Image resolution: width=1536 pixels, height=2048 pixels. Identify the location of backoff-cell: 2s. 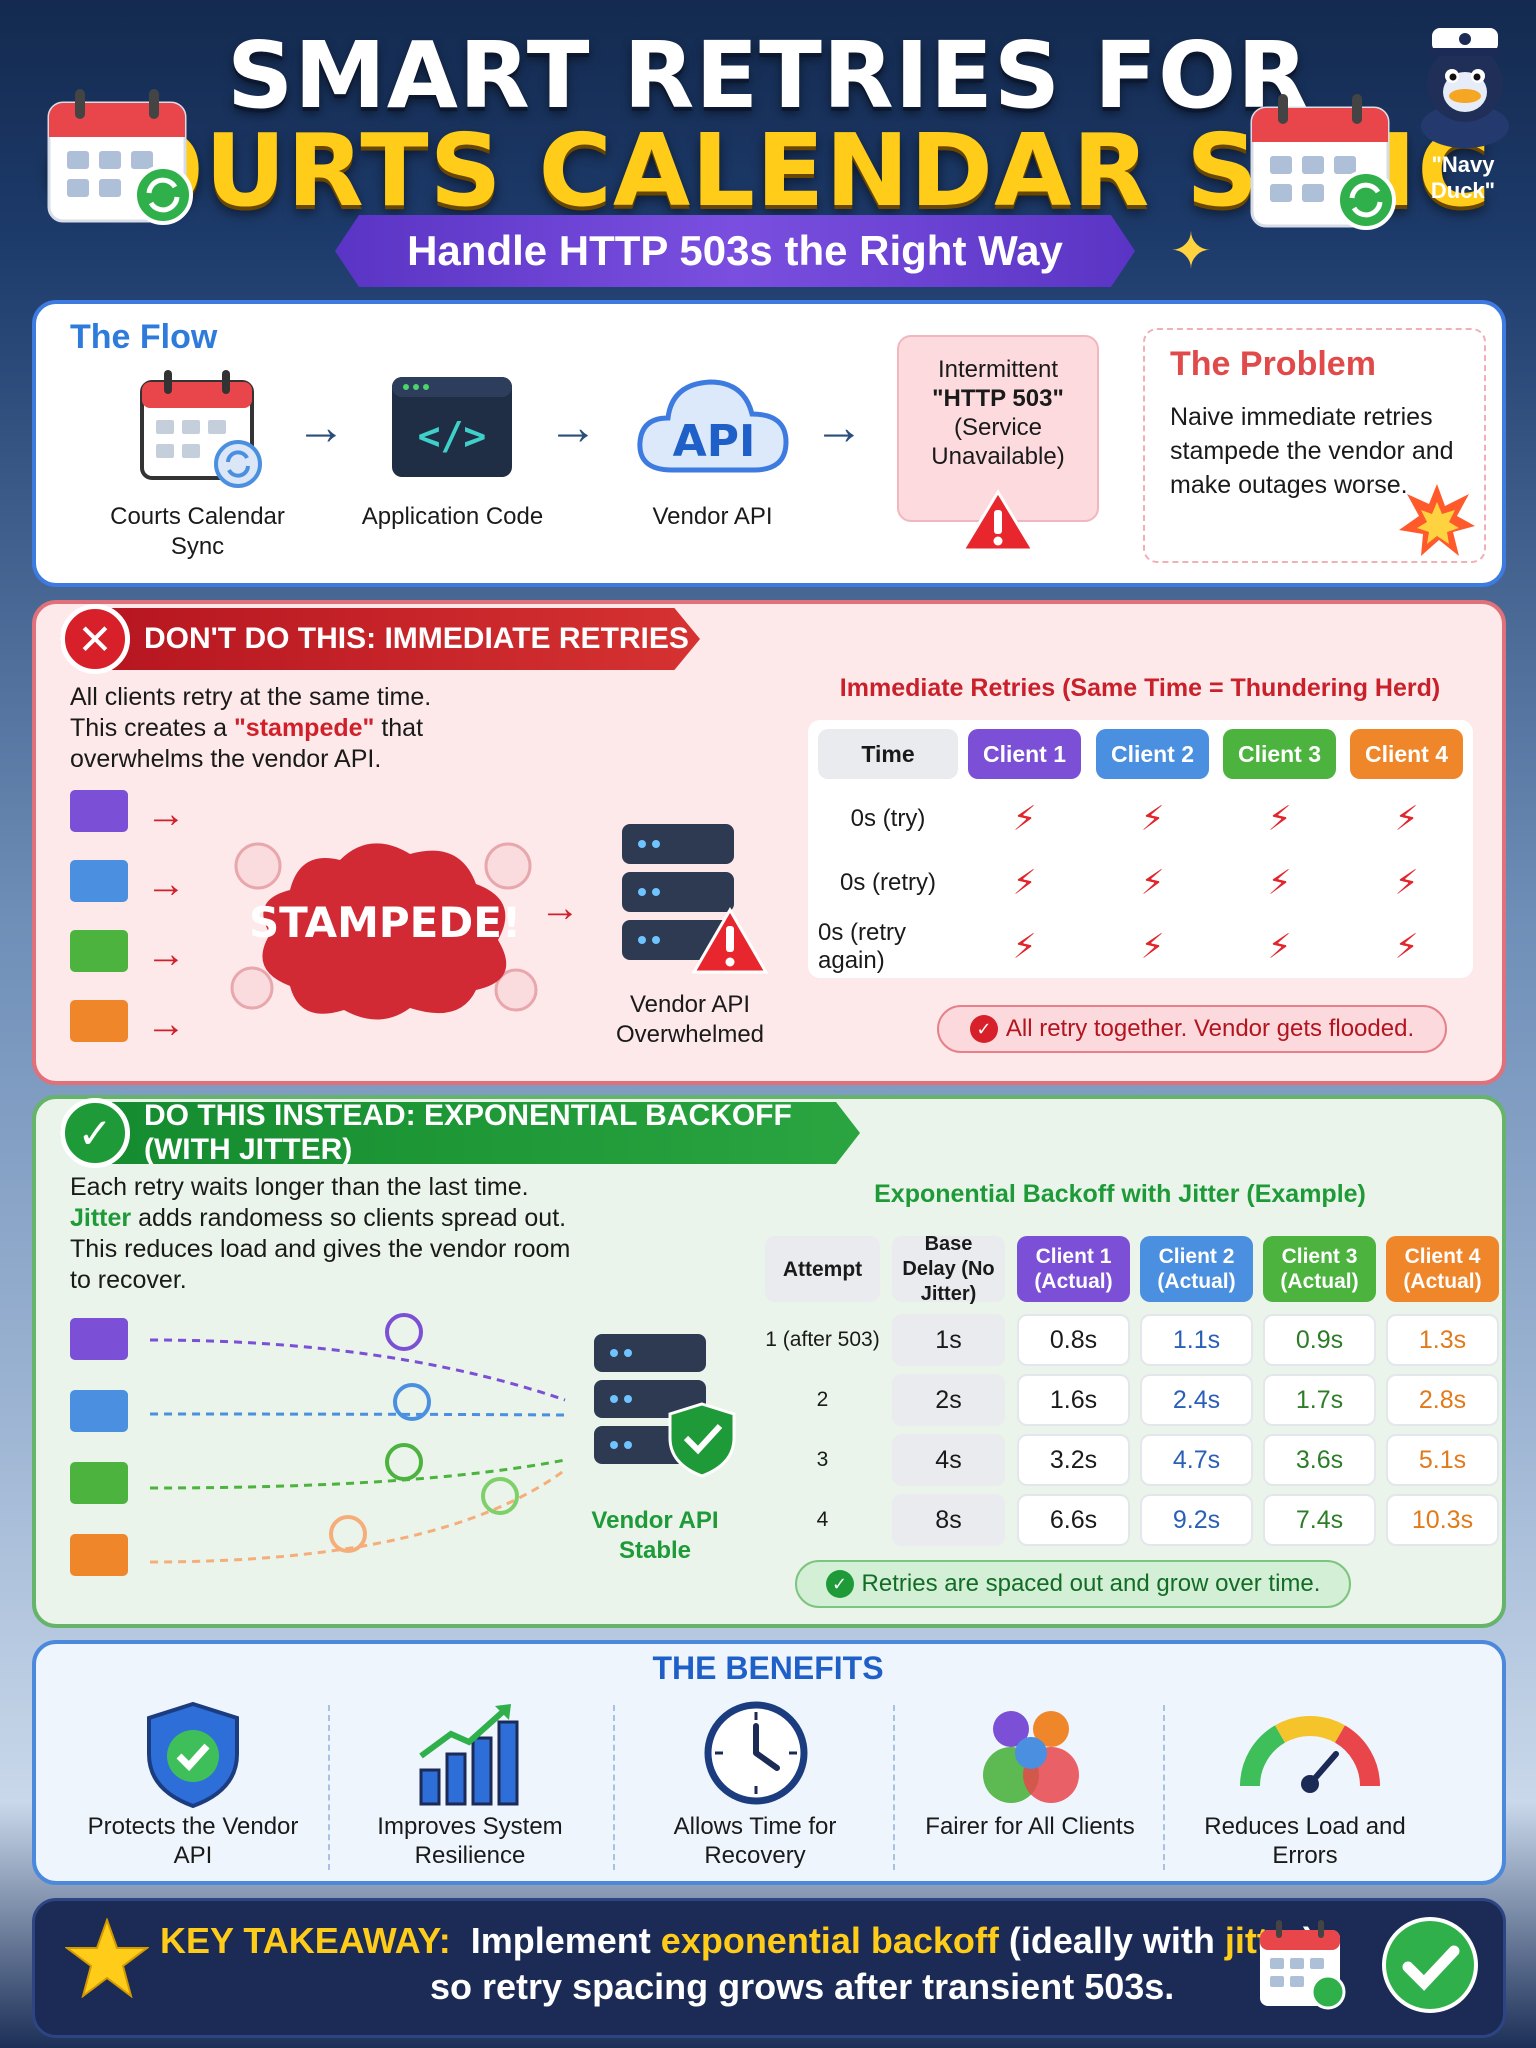
(948, 1400).